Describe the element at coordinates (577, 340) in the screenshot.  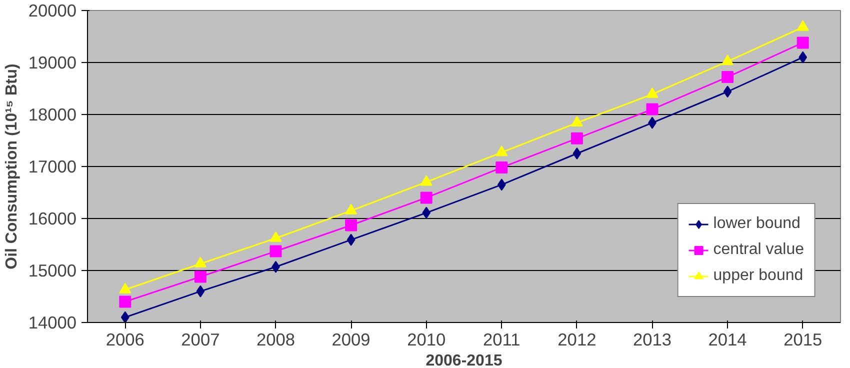
I see `x-tick-label: 2012` at that location.